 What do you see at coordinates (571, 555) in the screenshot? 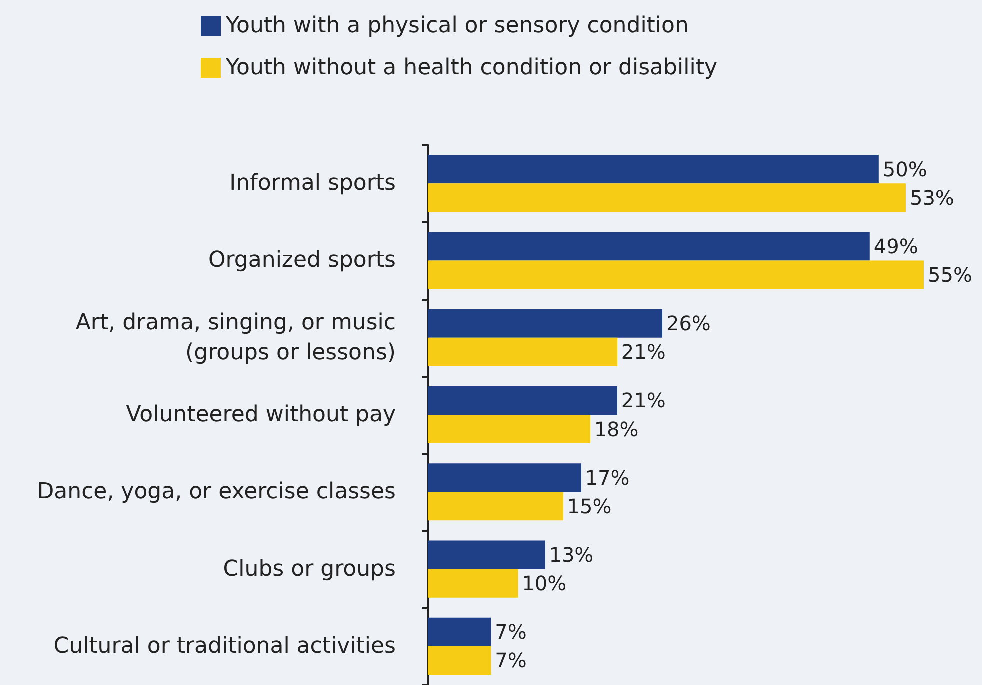
I see `data-label: 13%` at bounding box center [571, 555].